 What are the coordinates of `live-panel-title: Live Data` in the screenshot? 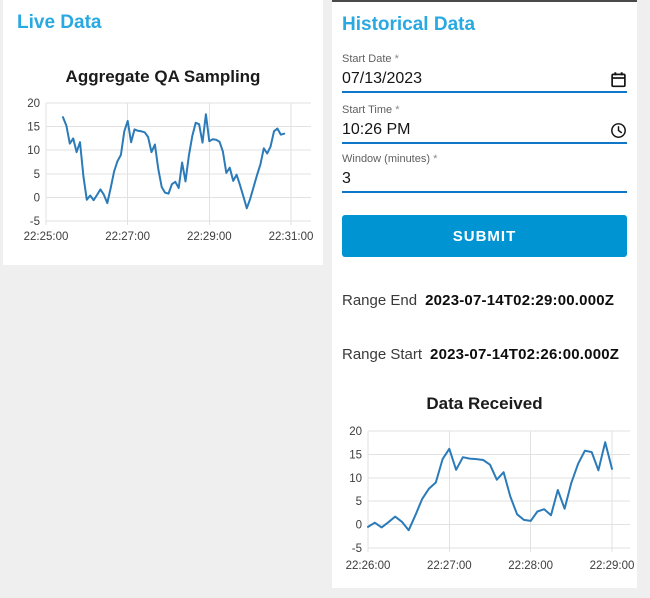 It's located at (59, 22).